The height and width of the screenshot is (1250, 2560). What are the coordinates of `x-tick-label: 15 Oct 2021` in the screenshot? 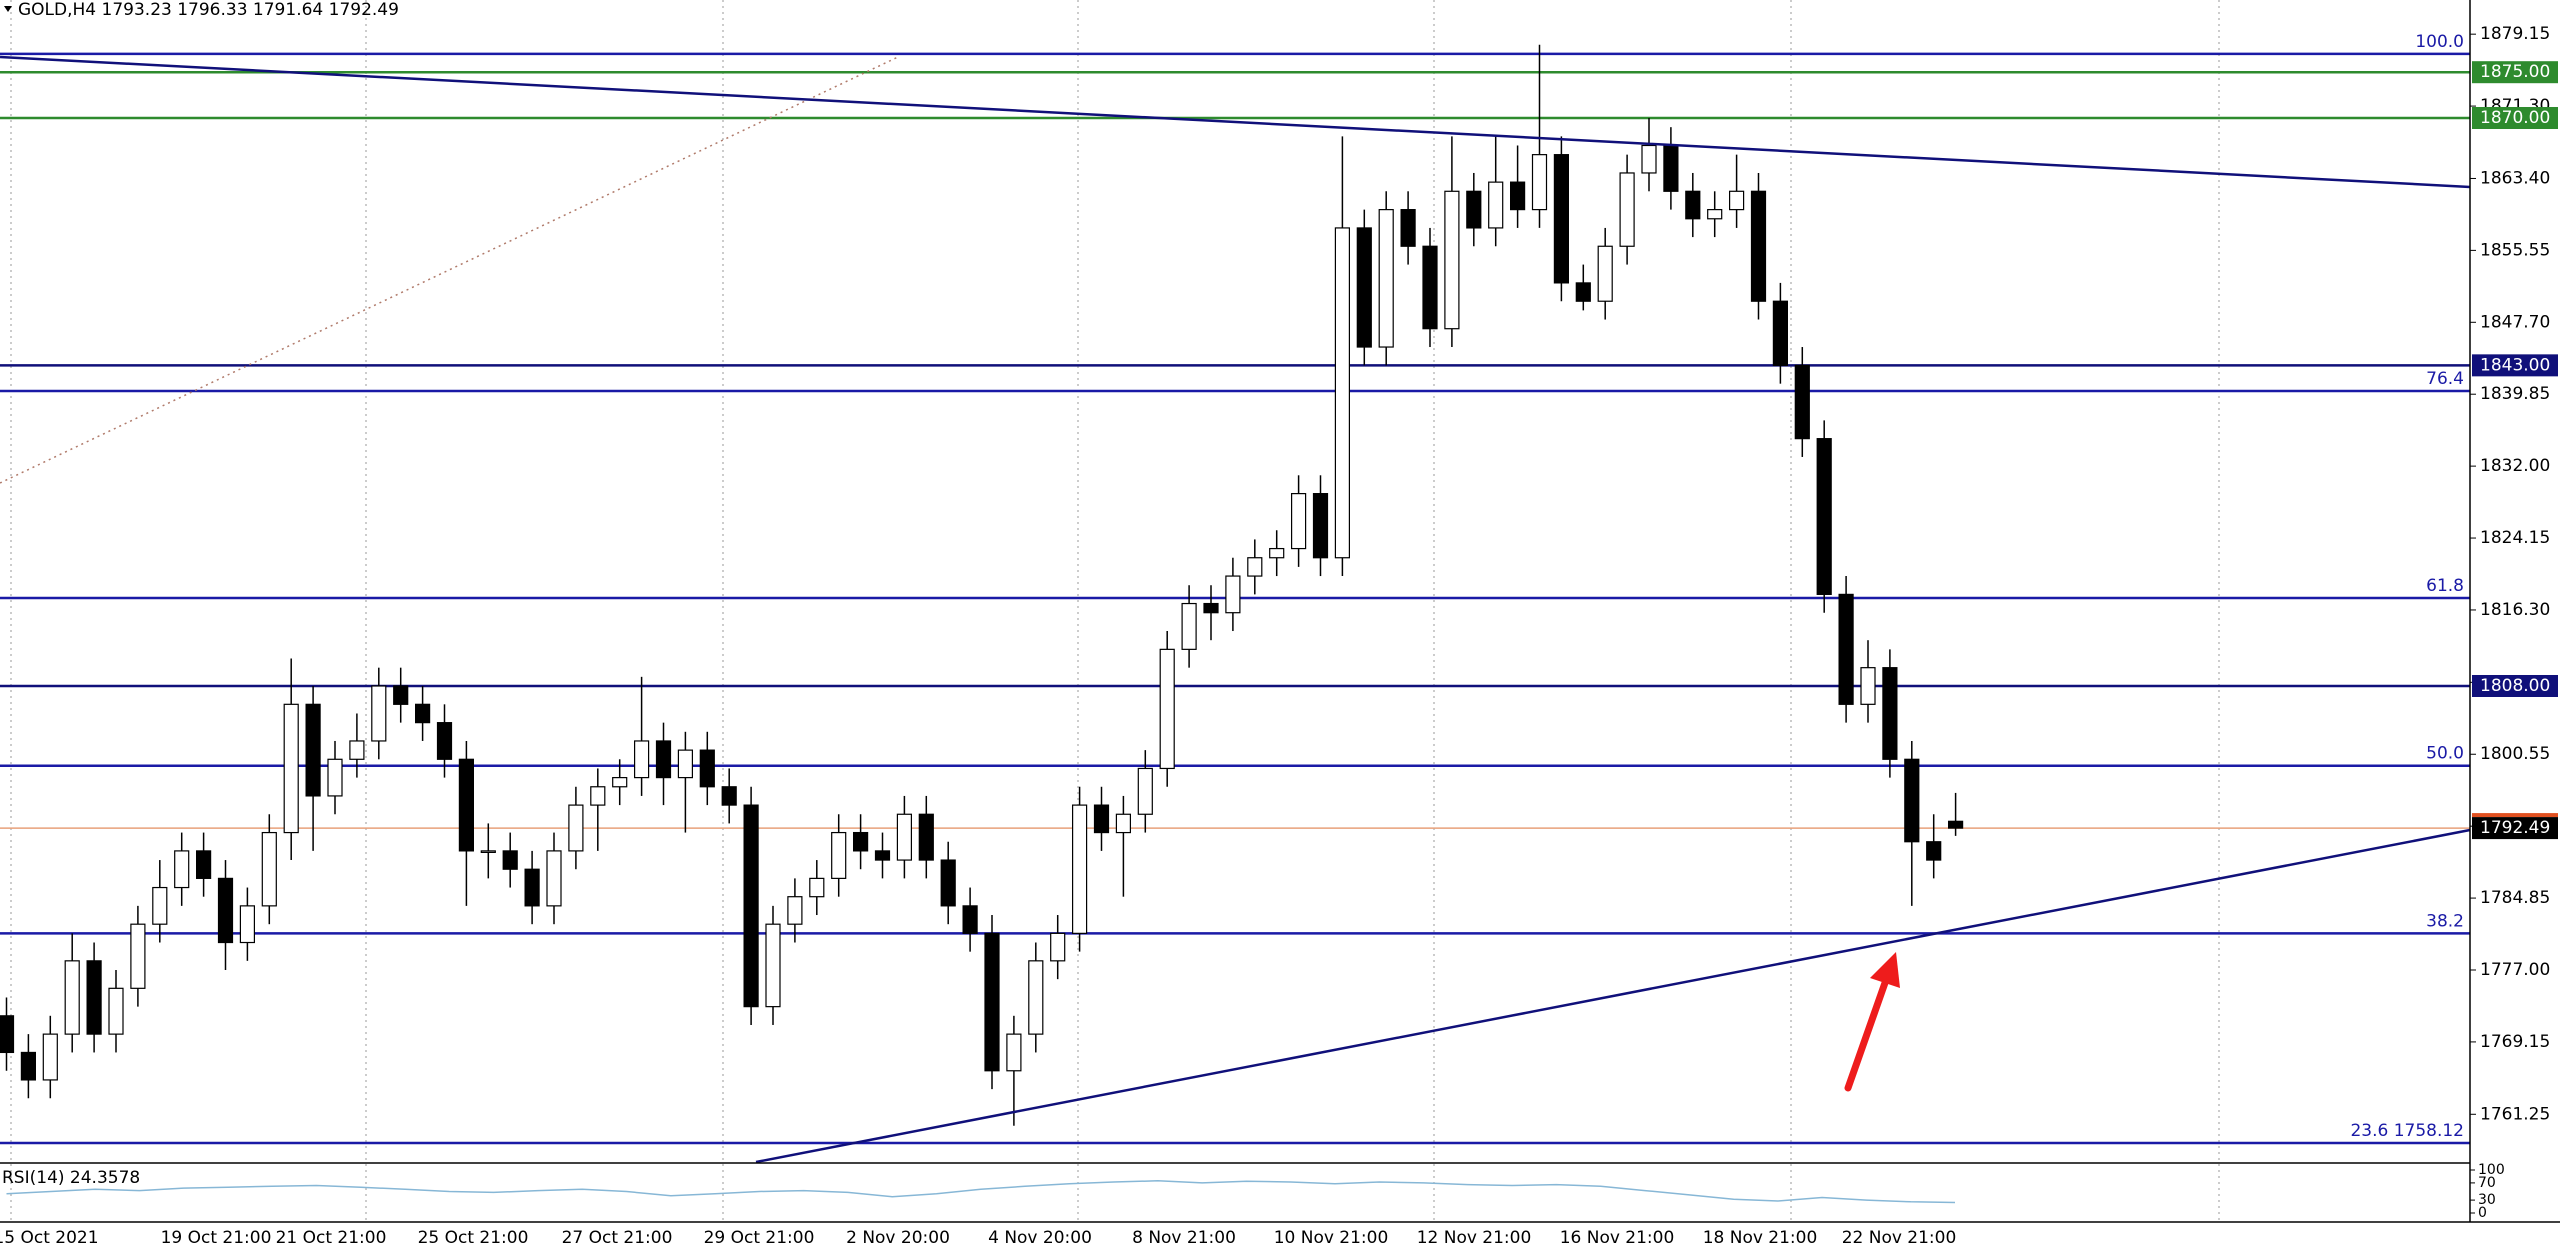 It's located at (49, 1238).